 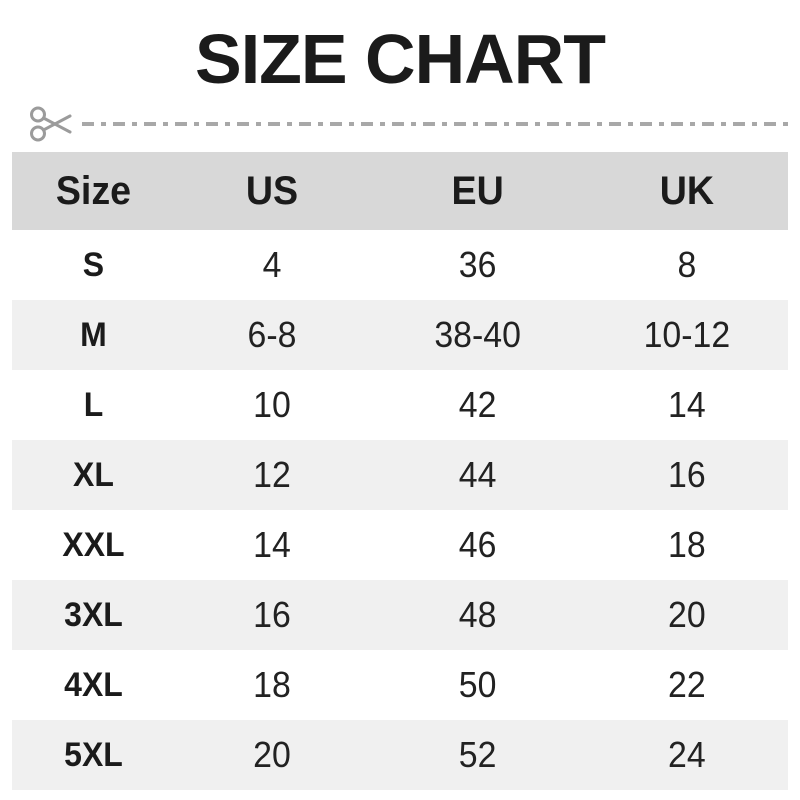 What do you see at coordinates (400, 59) in the screenshot?
I see `page-title: SIZE CHART` at bounding box center [400, 59].